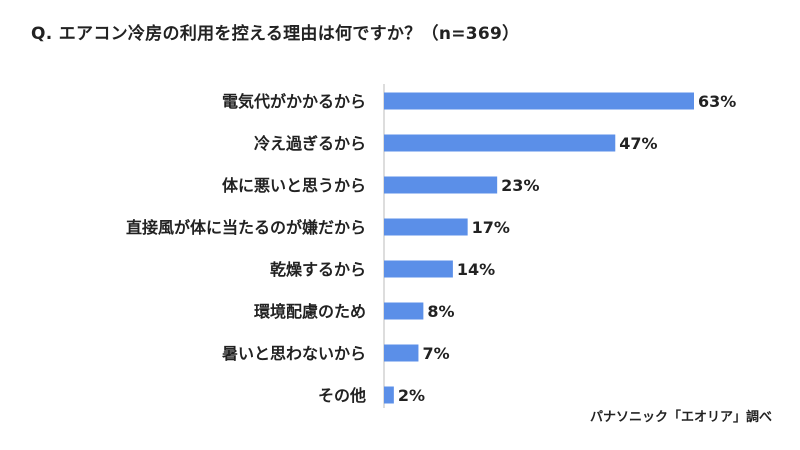 The image size is (800, 450). I want to click on category-label: 体に悪いと思うから, so click(294, 185).